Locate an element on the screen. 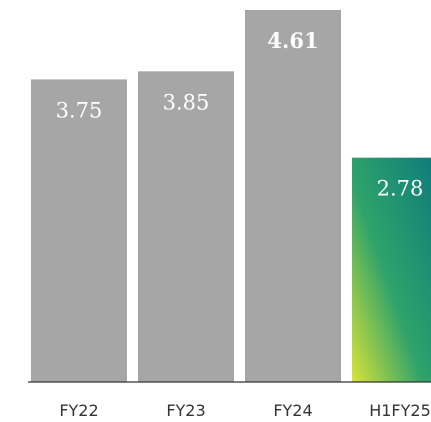  x-tick-label-fy24: FY24 is located at coordinates (292, 410).